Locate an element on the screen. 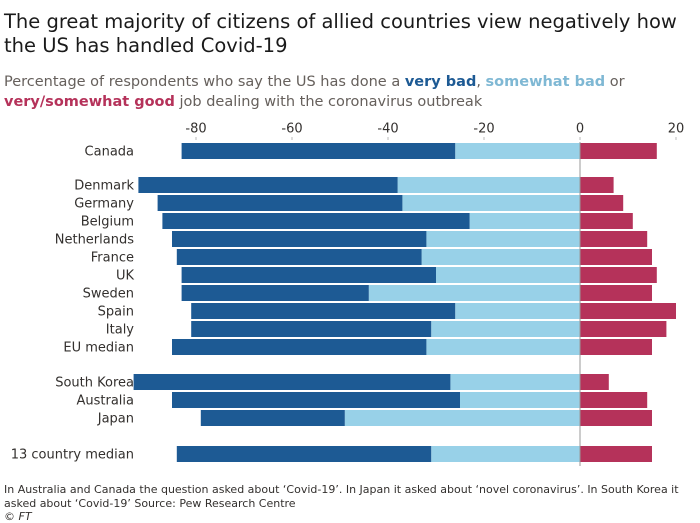 The image size is (700, 523). category-label: 13 country median is located at coordinates (72, 455).